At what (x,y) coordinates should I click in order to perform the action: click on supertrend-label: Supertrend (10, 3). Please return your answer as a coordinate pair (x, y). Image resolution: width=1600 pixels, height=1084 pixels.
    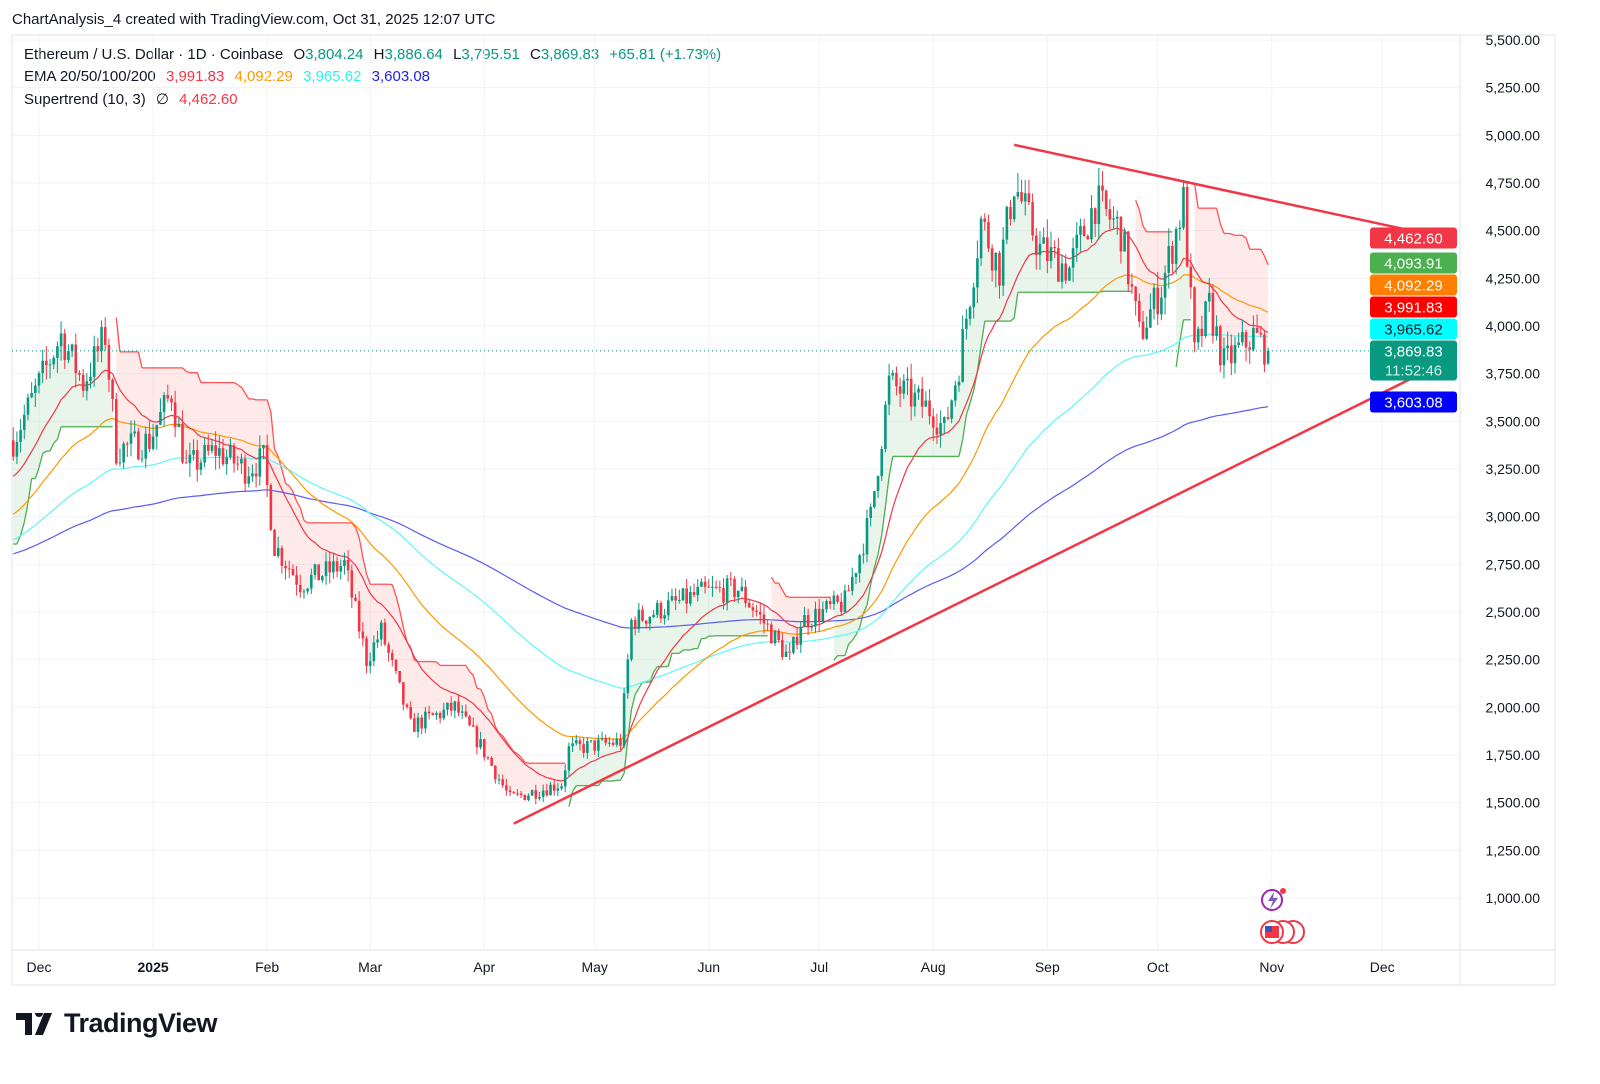
    Looking at the image, I should click on (85, 99).